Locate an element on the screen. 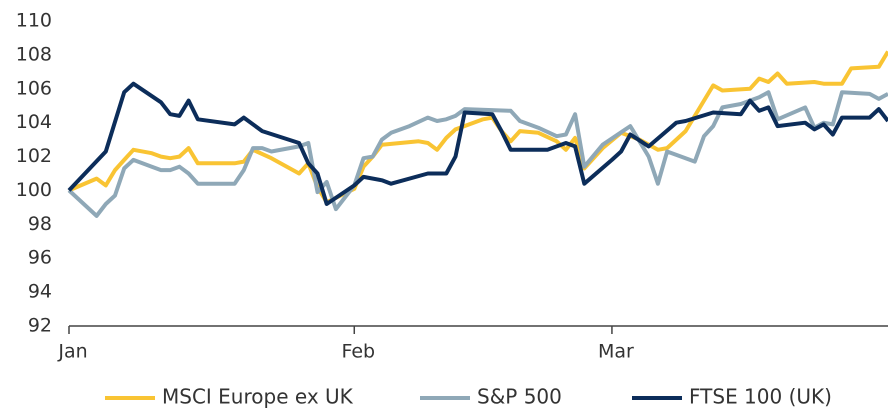 This screenshot has height=412, width=888. y-tick-label: 94 is located at coordinates (40, 292).